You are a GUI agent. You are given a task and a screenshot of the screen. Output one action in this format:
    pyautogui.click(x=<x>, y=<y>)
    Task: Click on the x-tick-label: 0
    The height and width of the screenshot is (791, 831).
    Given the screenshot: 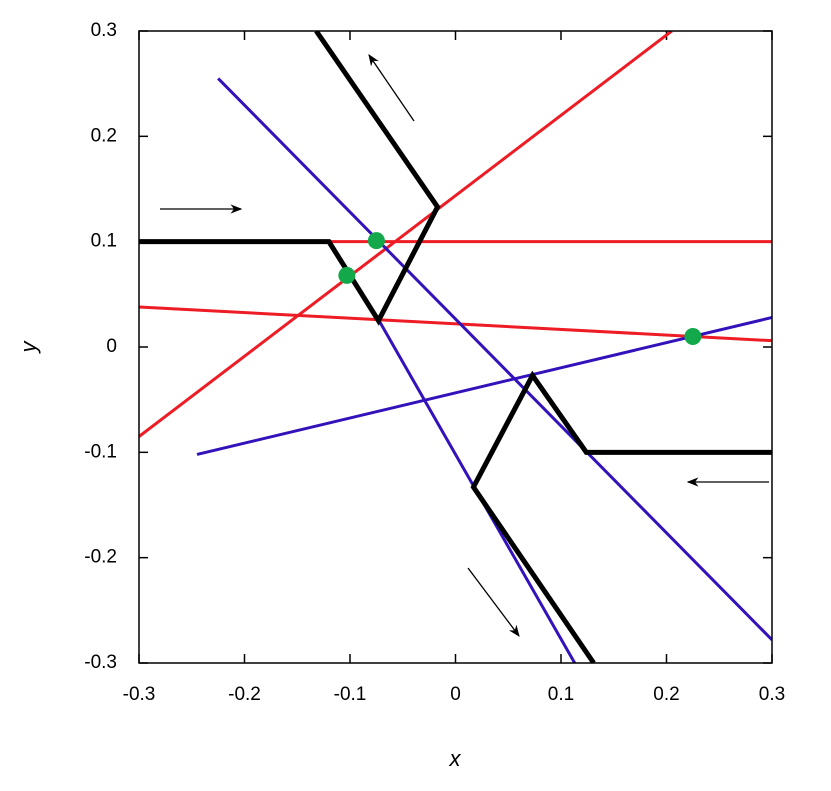 What is the action you would take?
    pyautogui.click(x=455, y=694)
    